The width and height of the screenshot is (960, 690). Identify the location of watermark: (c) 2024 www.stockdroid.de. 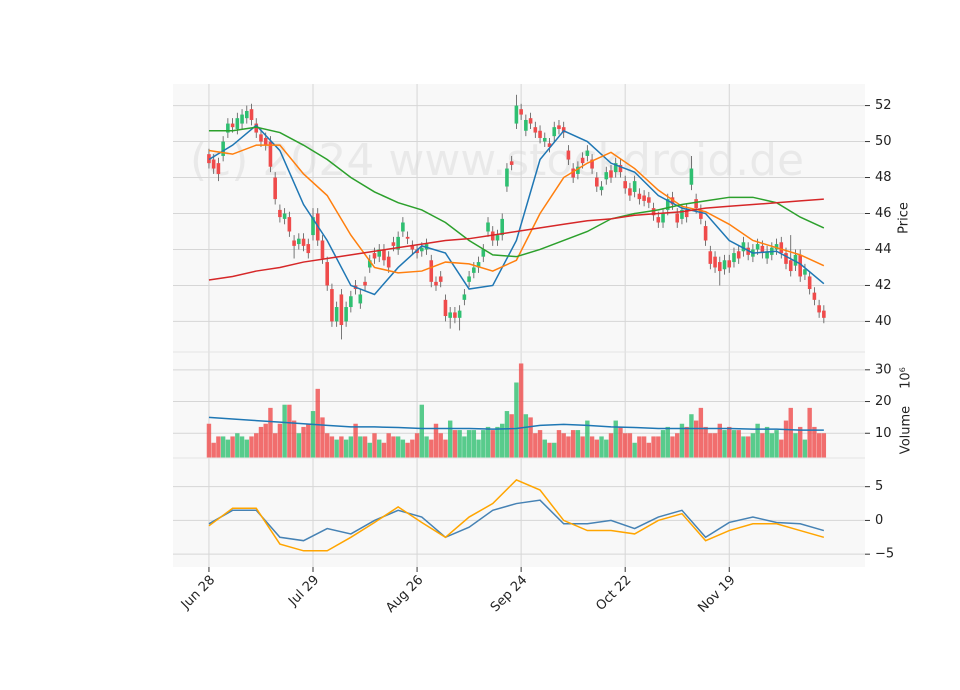
(497, 160).